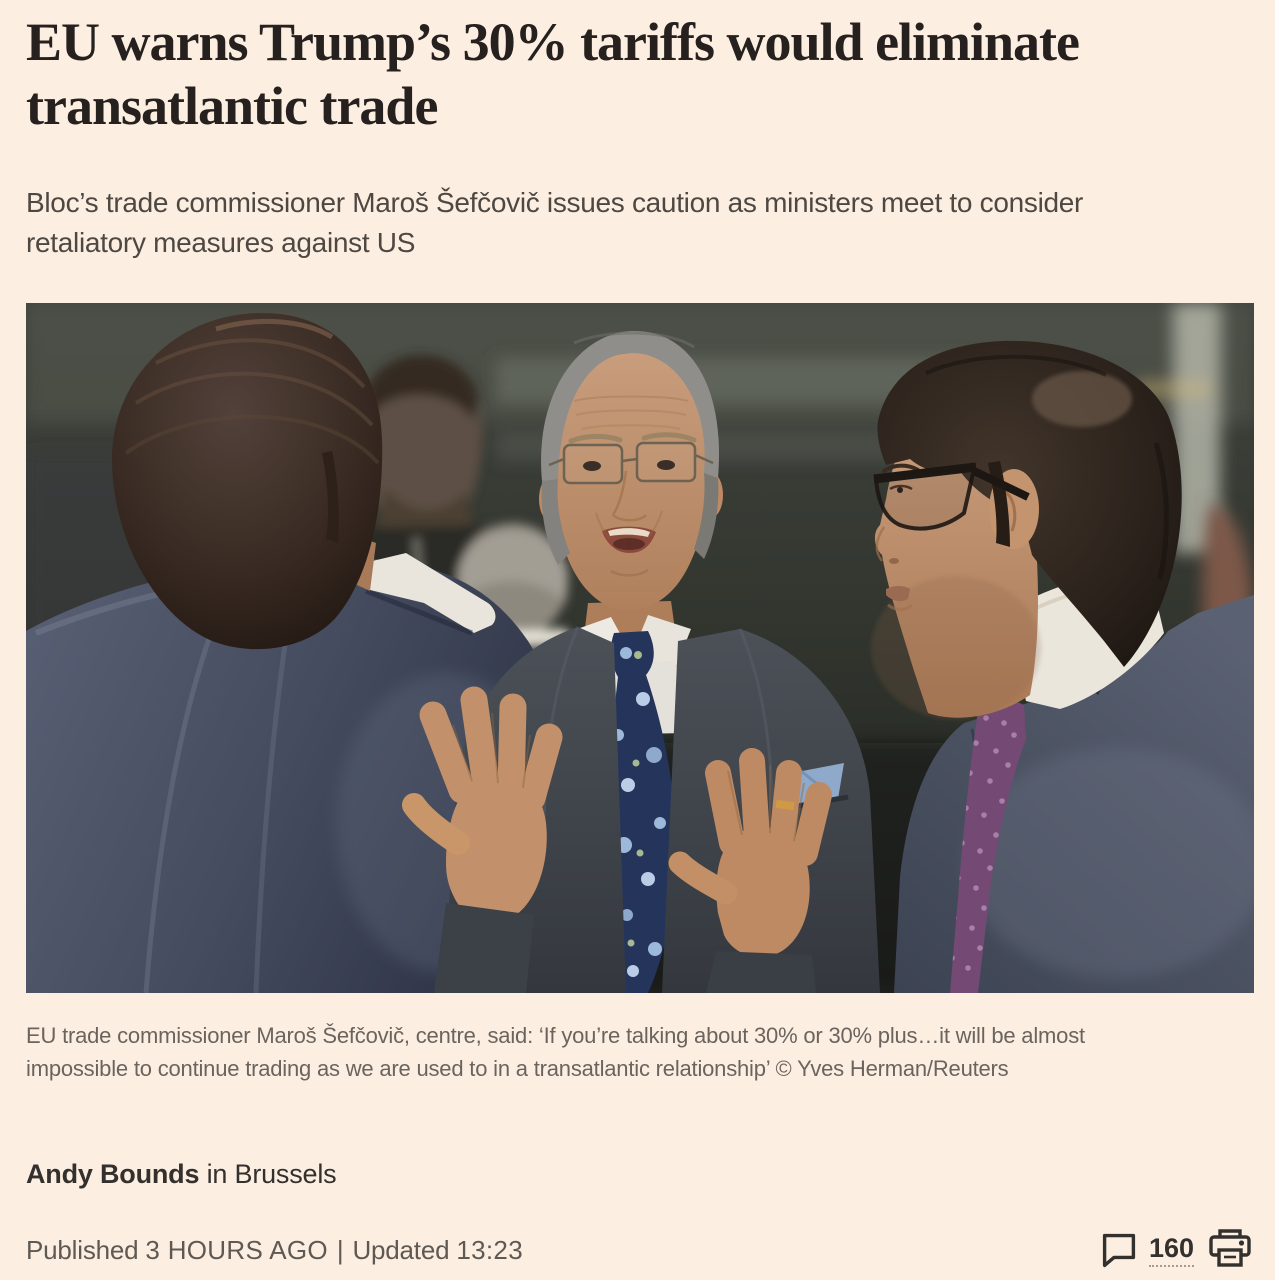  Describe the element at coordinates (86, 1249) in the screenshot. I see `published-label: Published` at that location.